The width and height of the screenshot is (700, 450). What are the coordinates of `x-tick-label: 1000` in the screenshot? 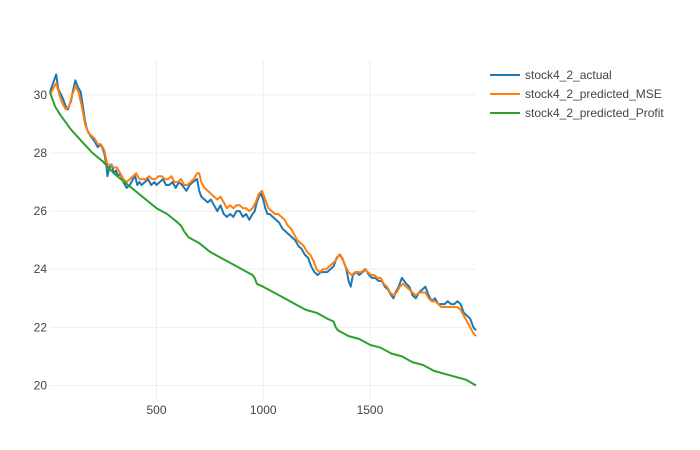 It's located at (263, 410).